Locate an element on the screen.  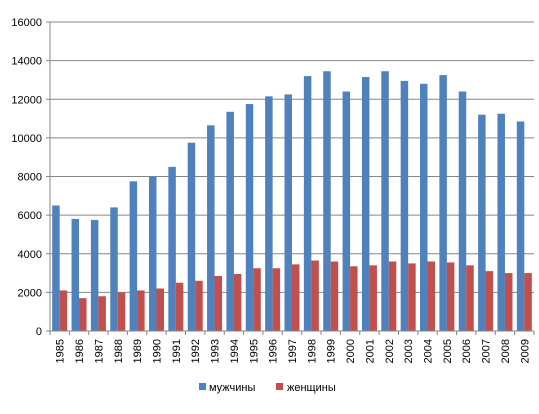
x-tick-label: 2009 is located at coordinates (525, 351).